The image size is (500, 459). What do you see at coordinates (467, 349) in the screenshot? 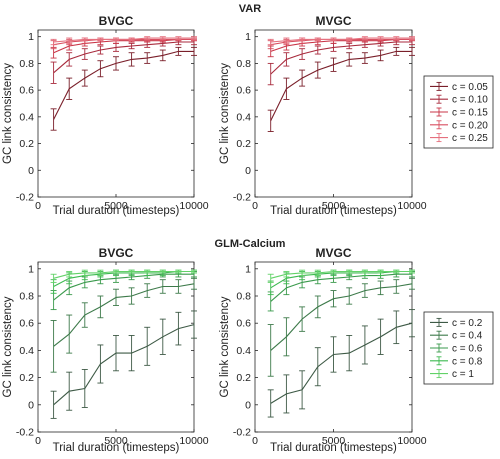
I see `legend-label: c = 0.6` at bounding box center [467, 349].